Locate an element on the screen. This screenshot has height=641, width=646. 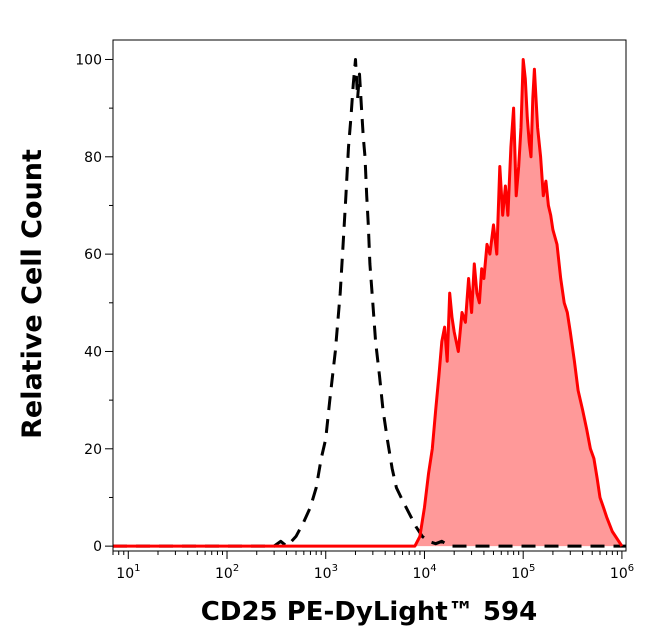
x-tick-label: 10⁵ is located at coordinates (523, 572).